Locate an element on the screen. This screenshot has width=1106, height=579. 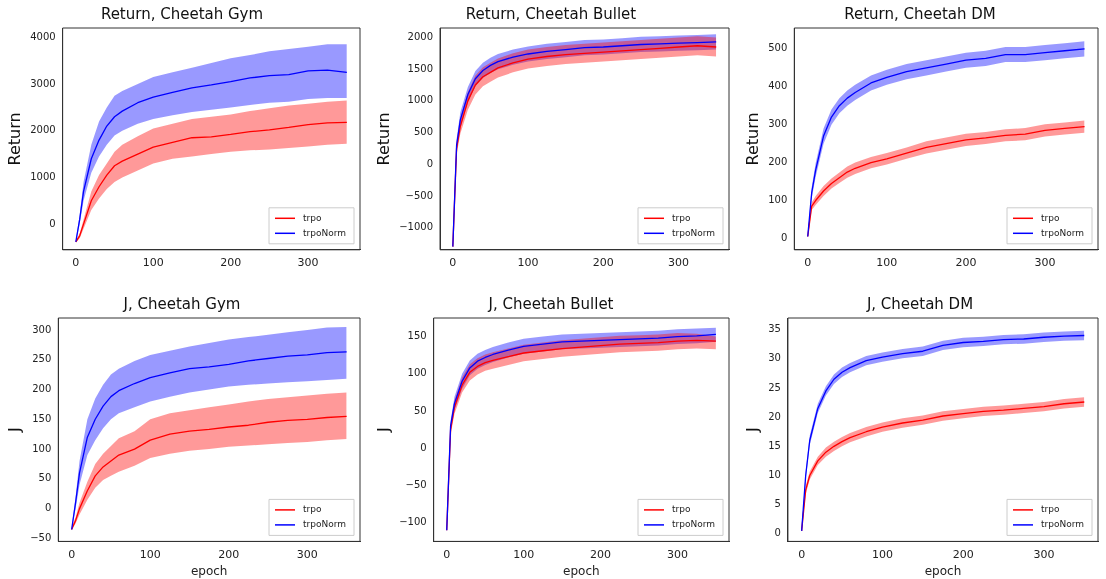
chart-title: Return, Cheetah DM is located at coordinates (920, 13).